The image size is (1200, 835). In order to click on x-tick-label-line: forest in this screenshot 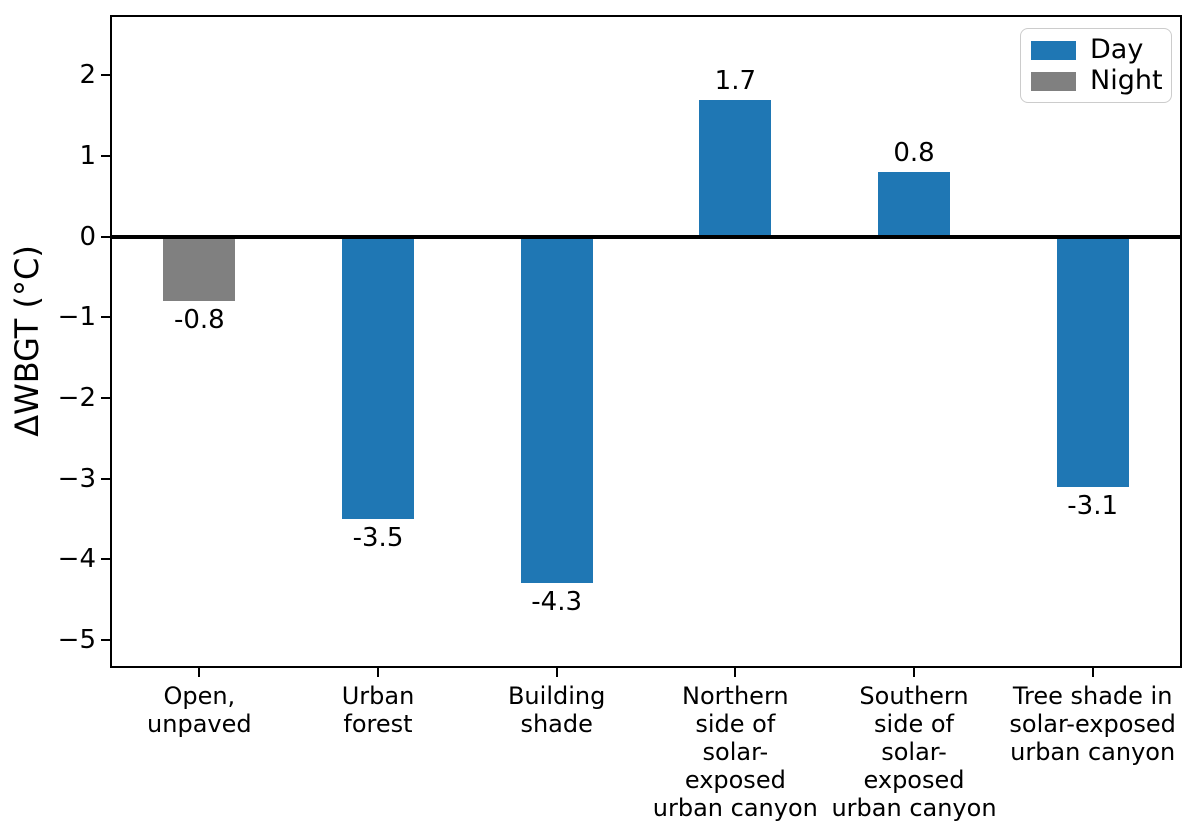, I will do `click(378, 724)`.